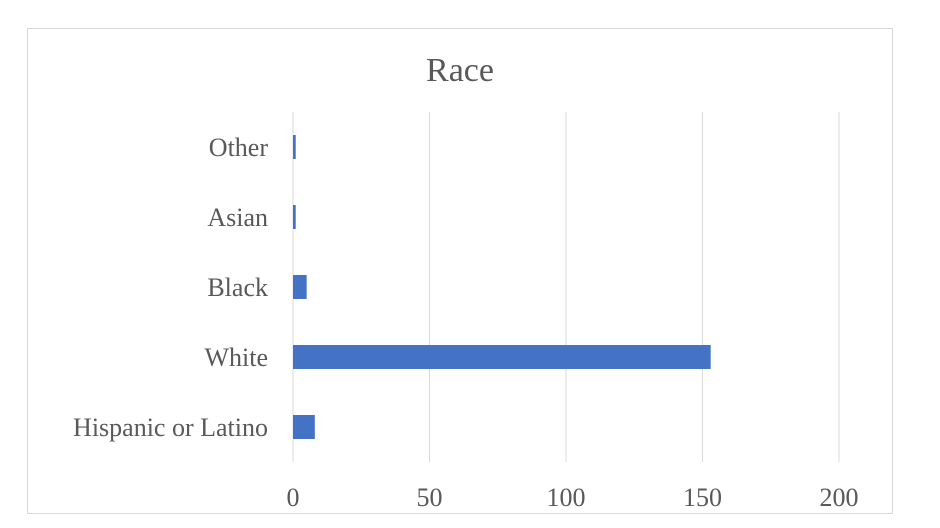  I want to click on y-tick-label: White, so click(236, 357).